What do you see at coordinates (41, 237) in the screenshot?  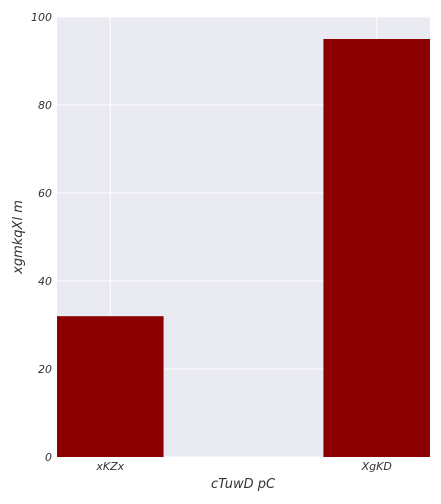 I see `y-tick-labels: 0 20 40 60 80 100` at bounding box center [41, 237].